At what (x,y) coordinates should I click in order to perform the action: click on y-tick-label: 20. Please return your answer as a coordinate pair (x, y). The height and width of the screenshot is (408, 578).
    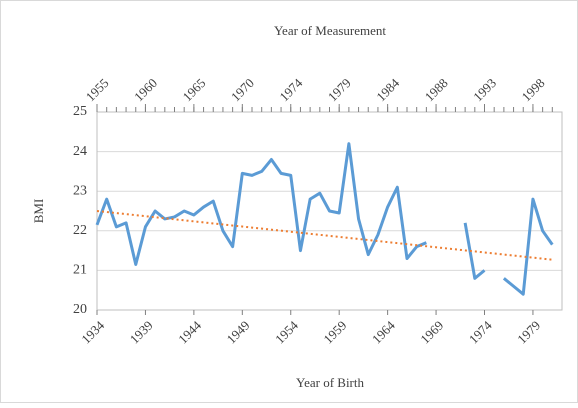
    Looking at the image, I should click on (80, 309).